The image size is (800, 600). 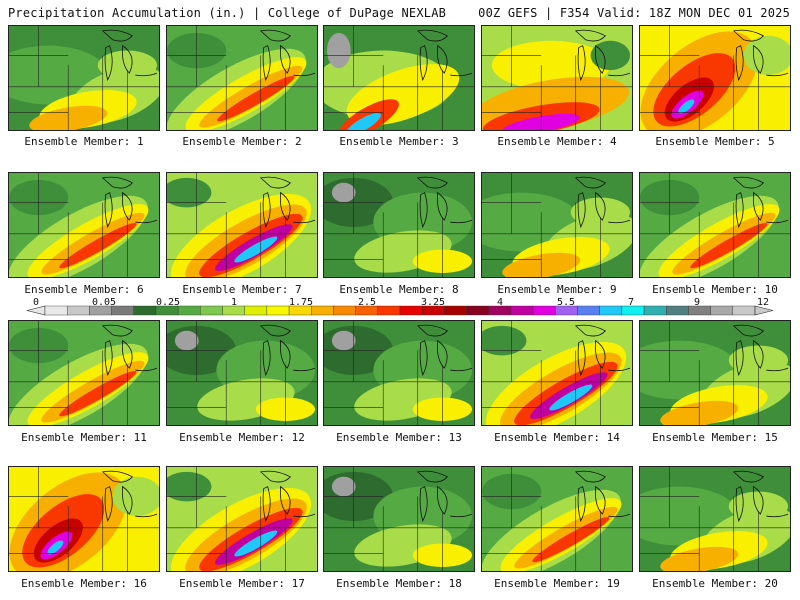 I want to click on color-scale-legend, so click(x=400, y=310).